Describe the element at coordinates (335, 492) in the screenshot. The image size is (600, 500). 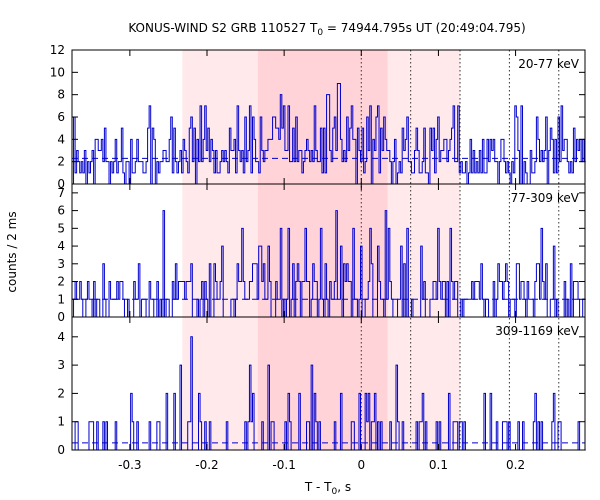
I see `x-axis-title-subscript: 0` at that location.